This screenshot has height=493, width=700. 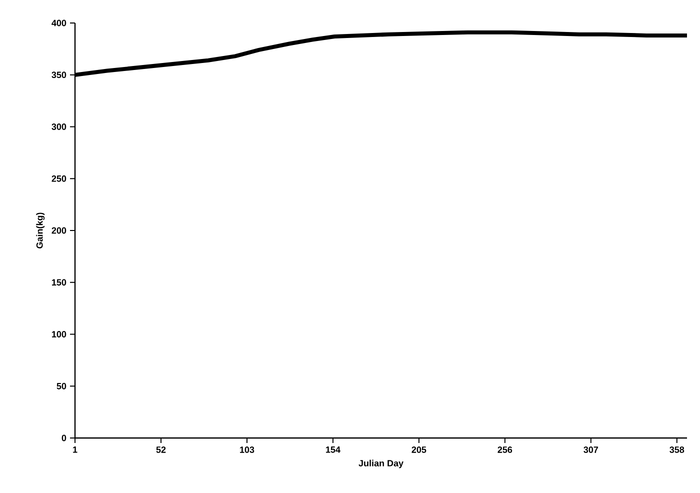 I want to click on x-tick-label: 103, so click(x=247, y=449).